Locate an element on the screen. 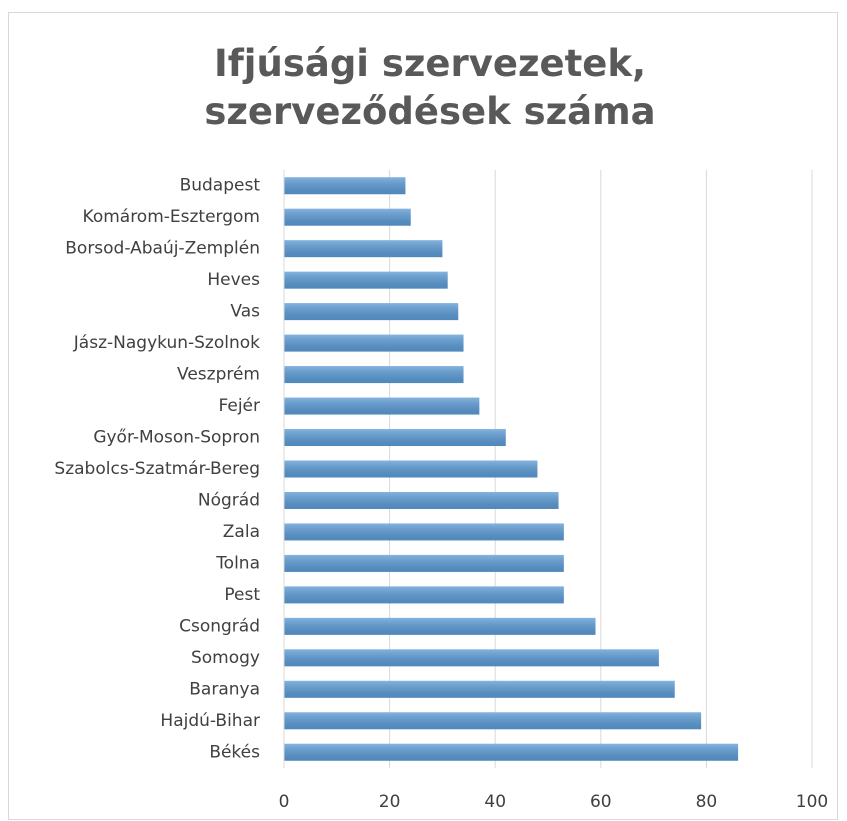 The image size is (847, 821). y-tick-label: Budapest is located at coordinates (220, 186).